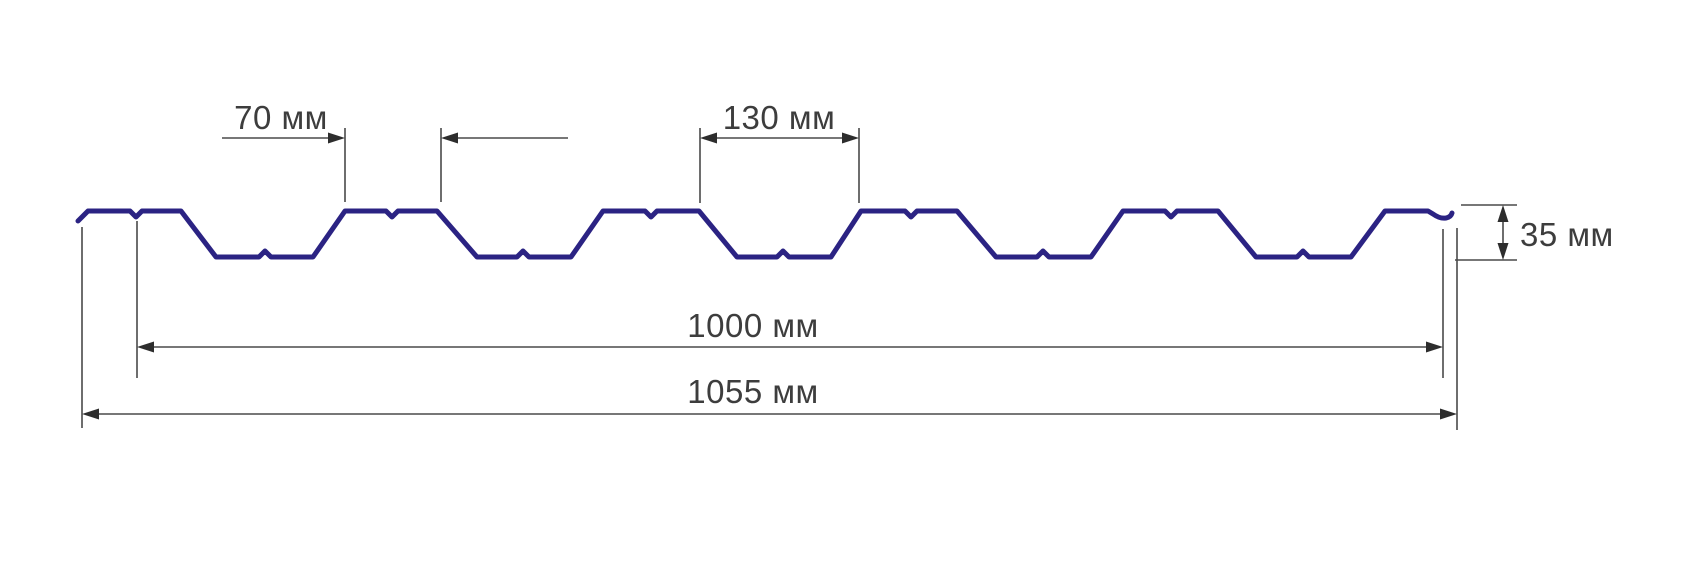 This screenshot has height=567, width=1700. I want to click on sheet-profile-line, so click(765, 234).